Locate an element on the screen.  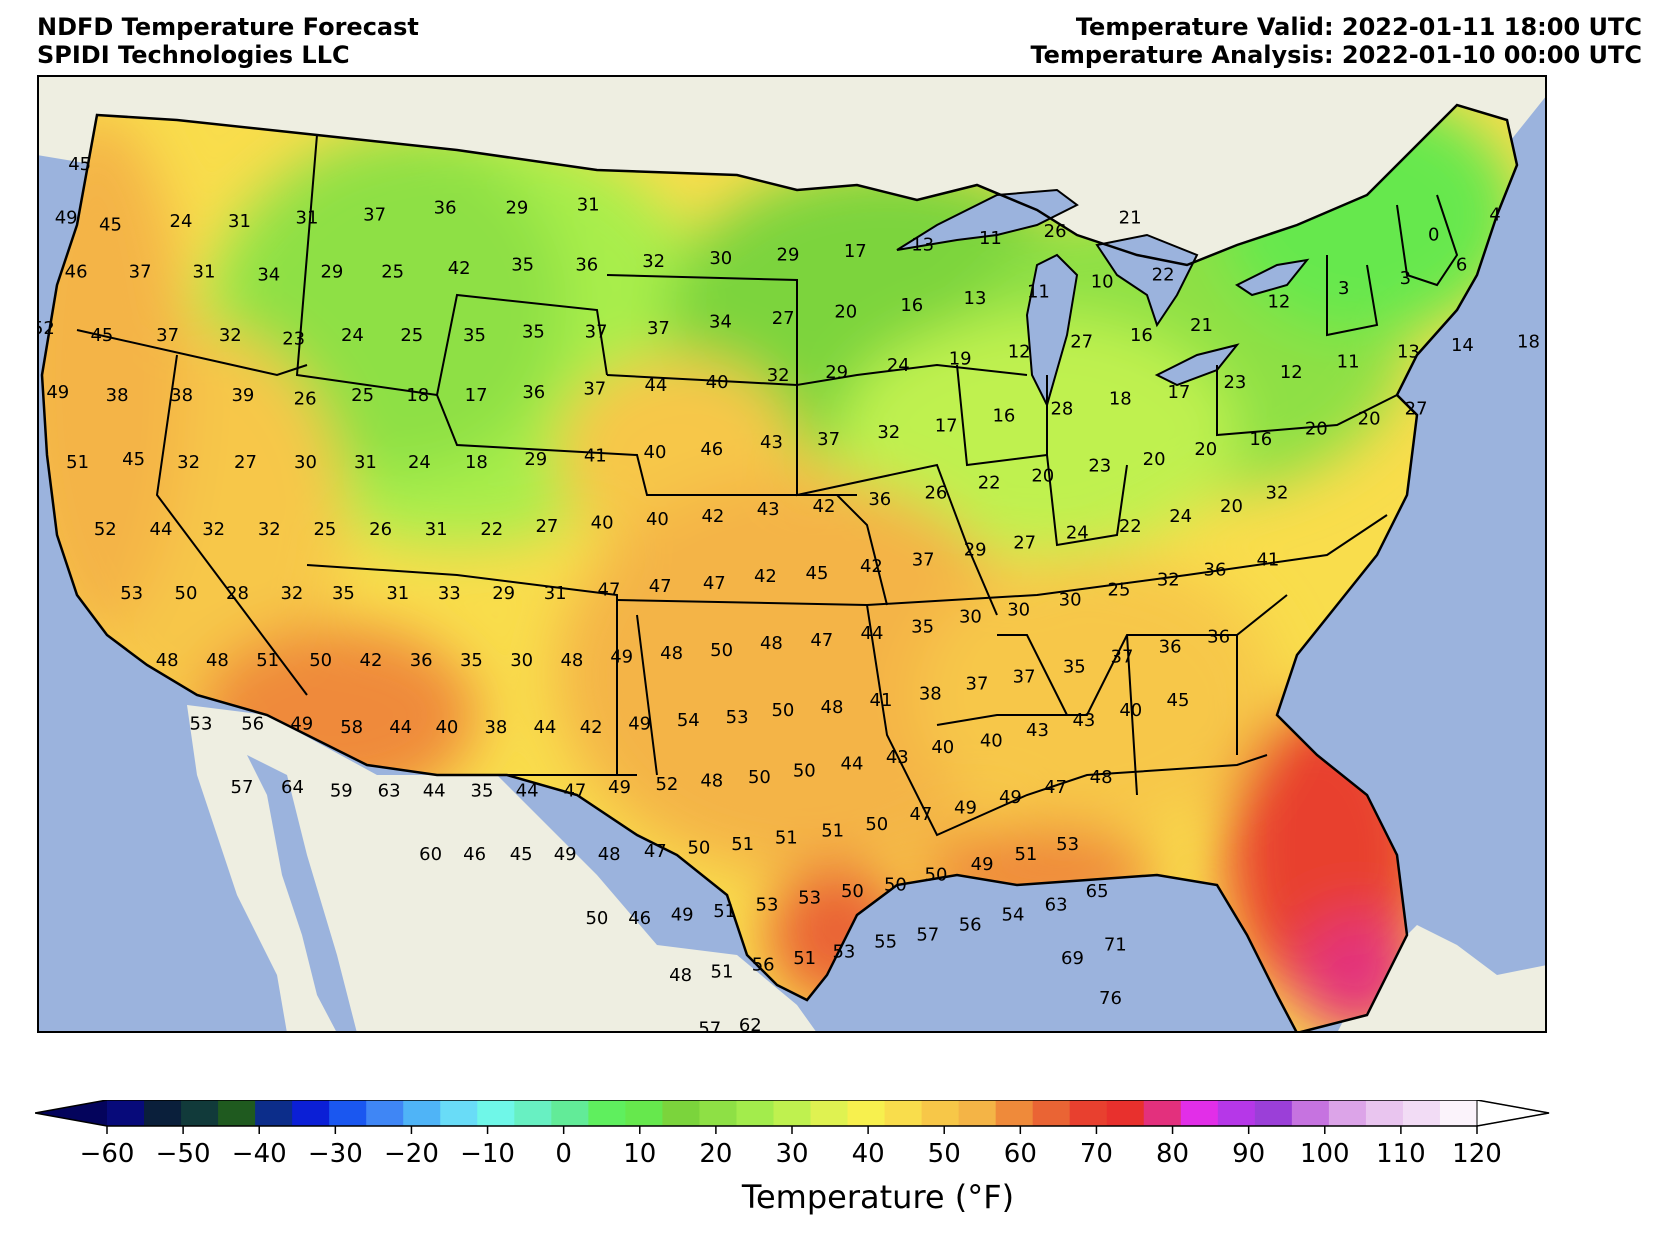
temperature-label: 25 is located at coordinates (362, 395).